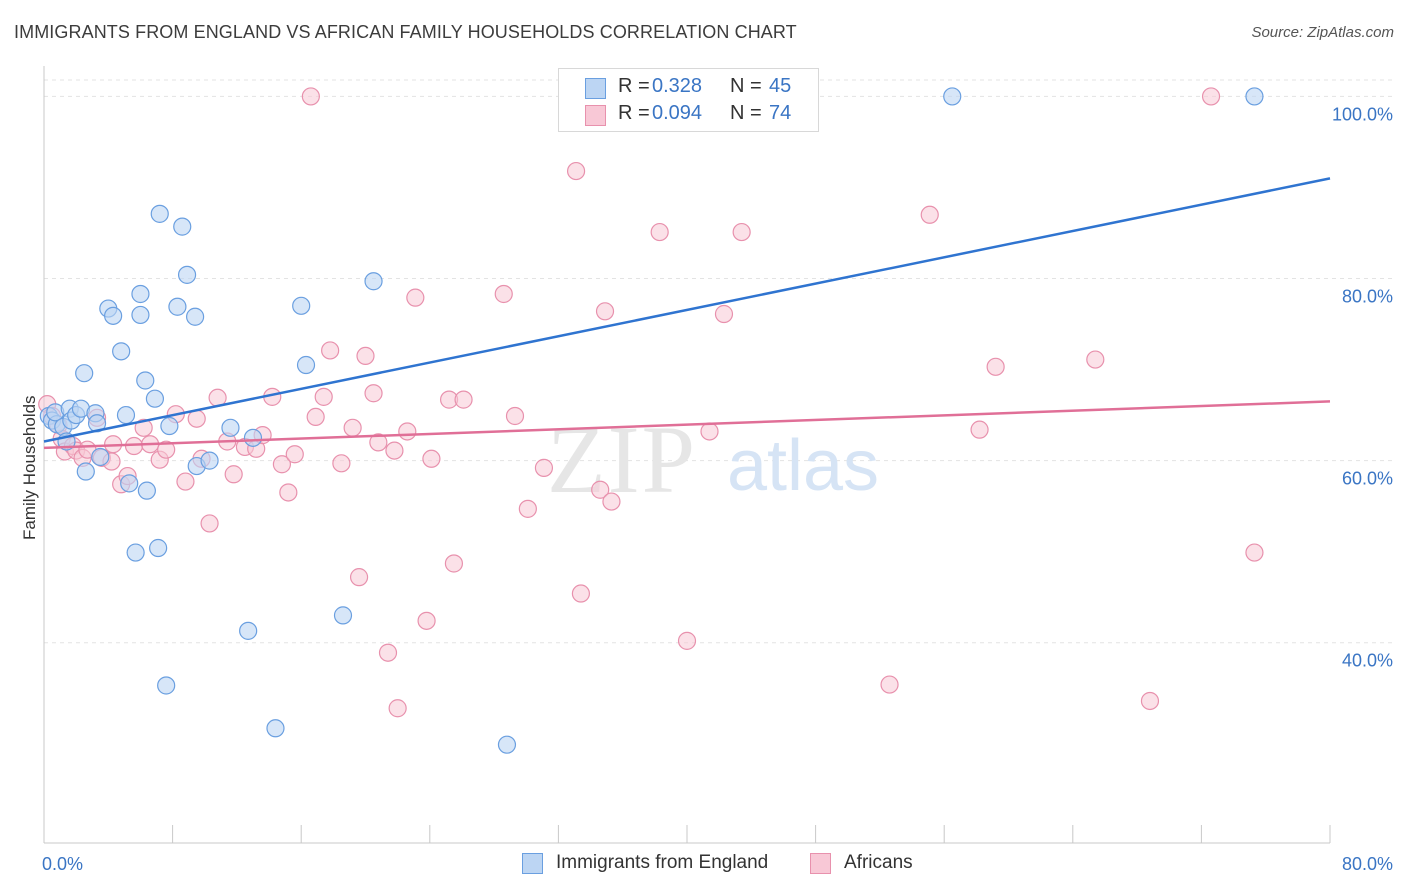 Image resolution: width=1406 pixels, height=892 pixels. Describe the element at coordinates (1322, 32) in the screenshot. I see `source-label: Source: ZipAtlas.com` at that location.